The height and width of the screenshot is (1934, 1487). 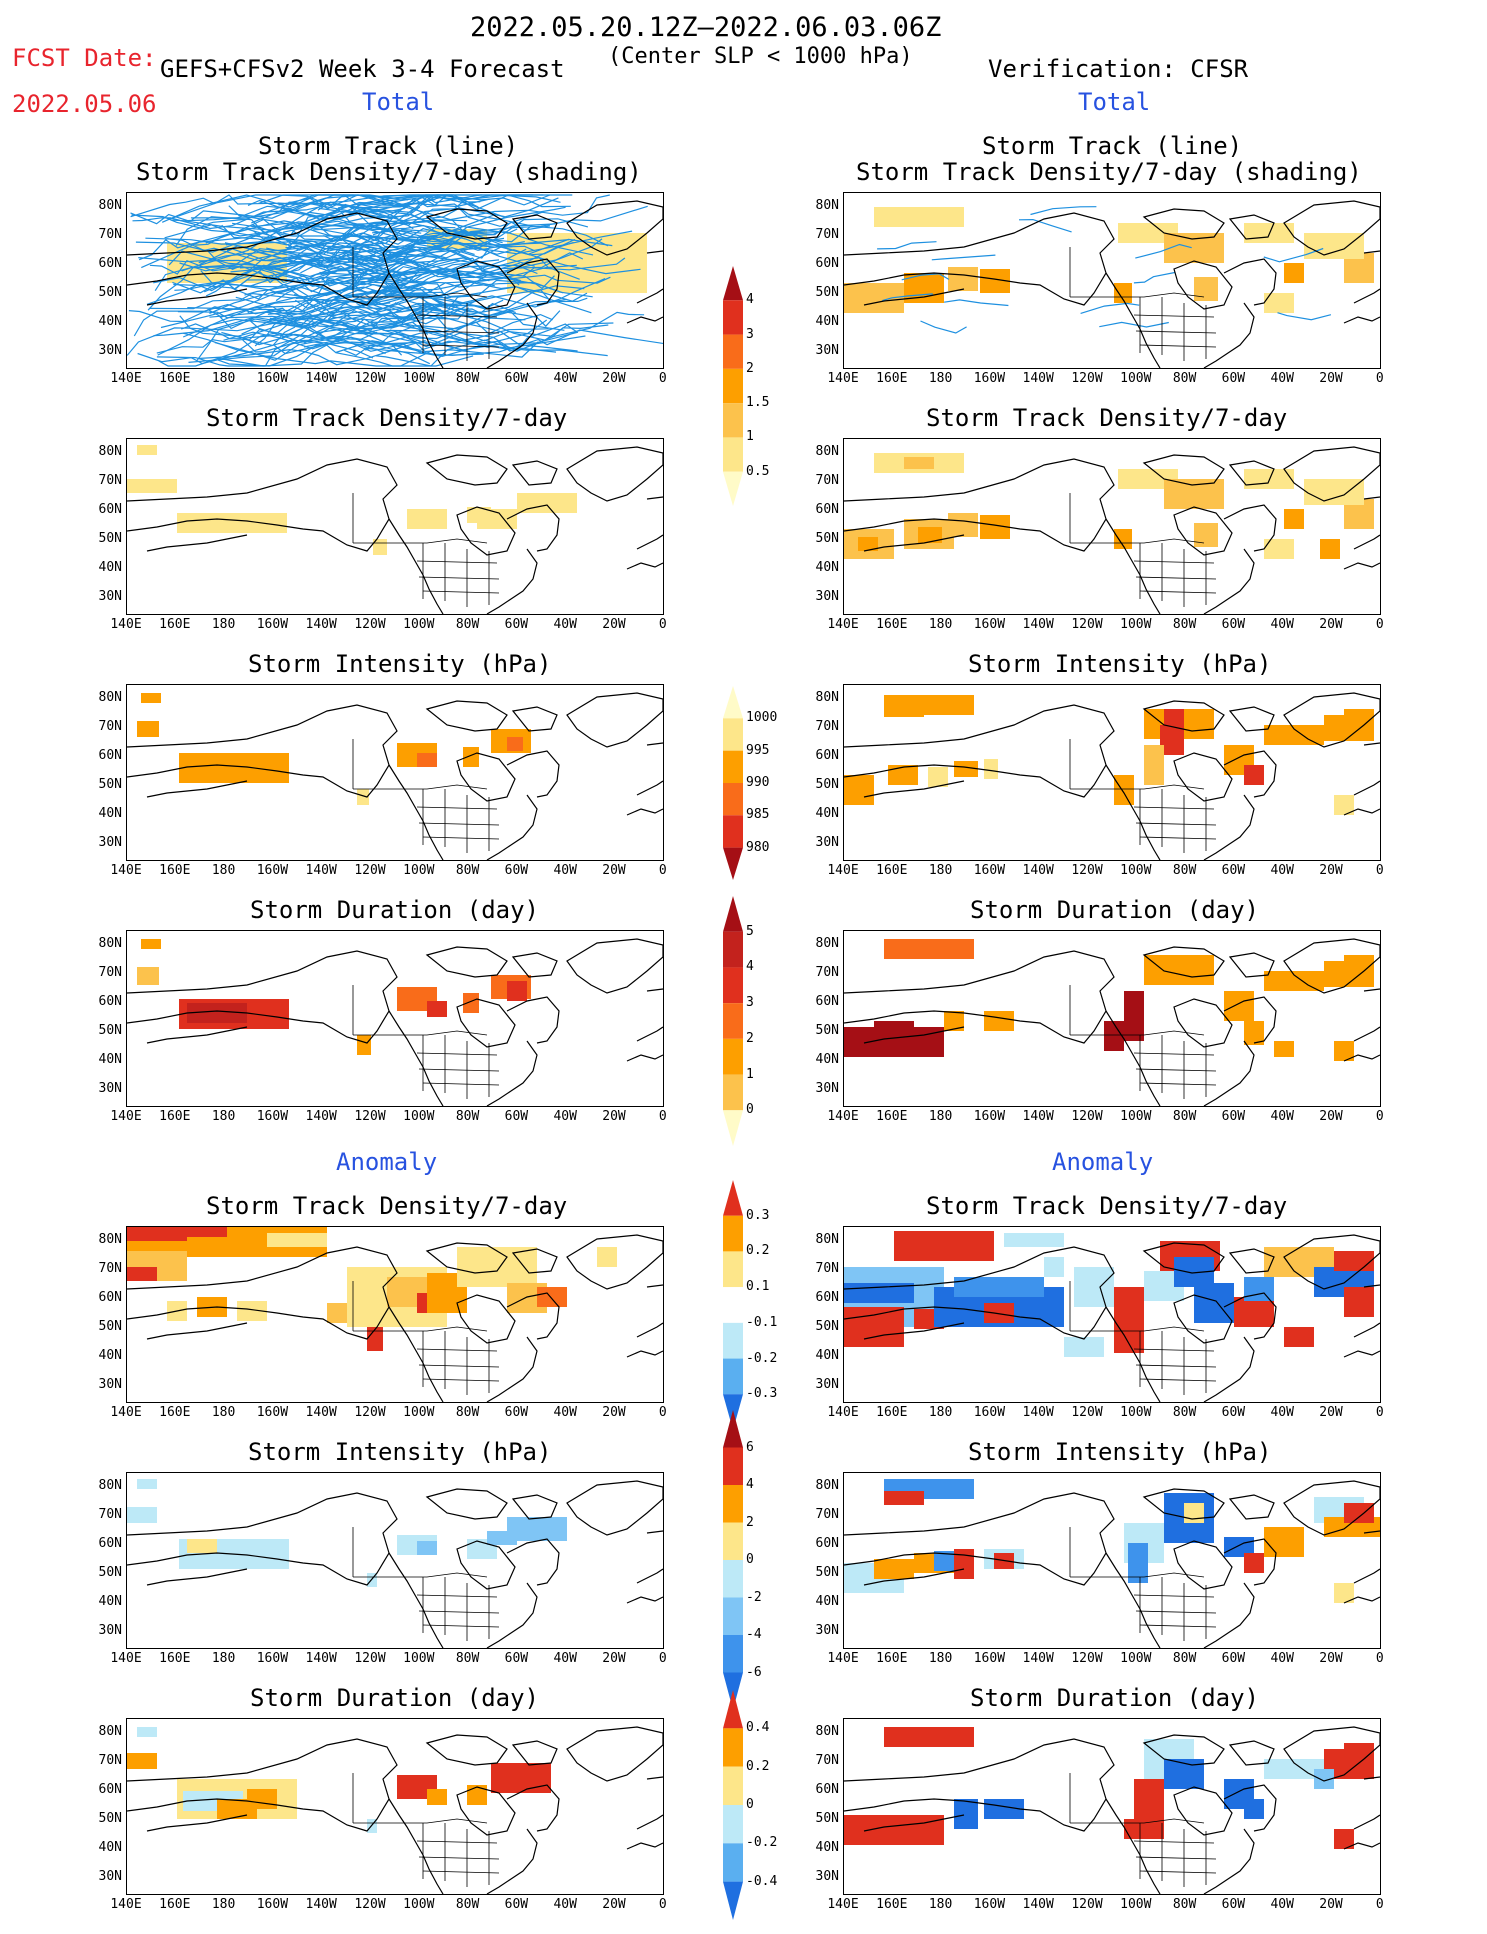 What do you see at coordinates (1112, 1022) in the screenshot?
I see `map-svg-right-duration` at bounding box center [1112, 1022].